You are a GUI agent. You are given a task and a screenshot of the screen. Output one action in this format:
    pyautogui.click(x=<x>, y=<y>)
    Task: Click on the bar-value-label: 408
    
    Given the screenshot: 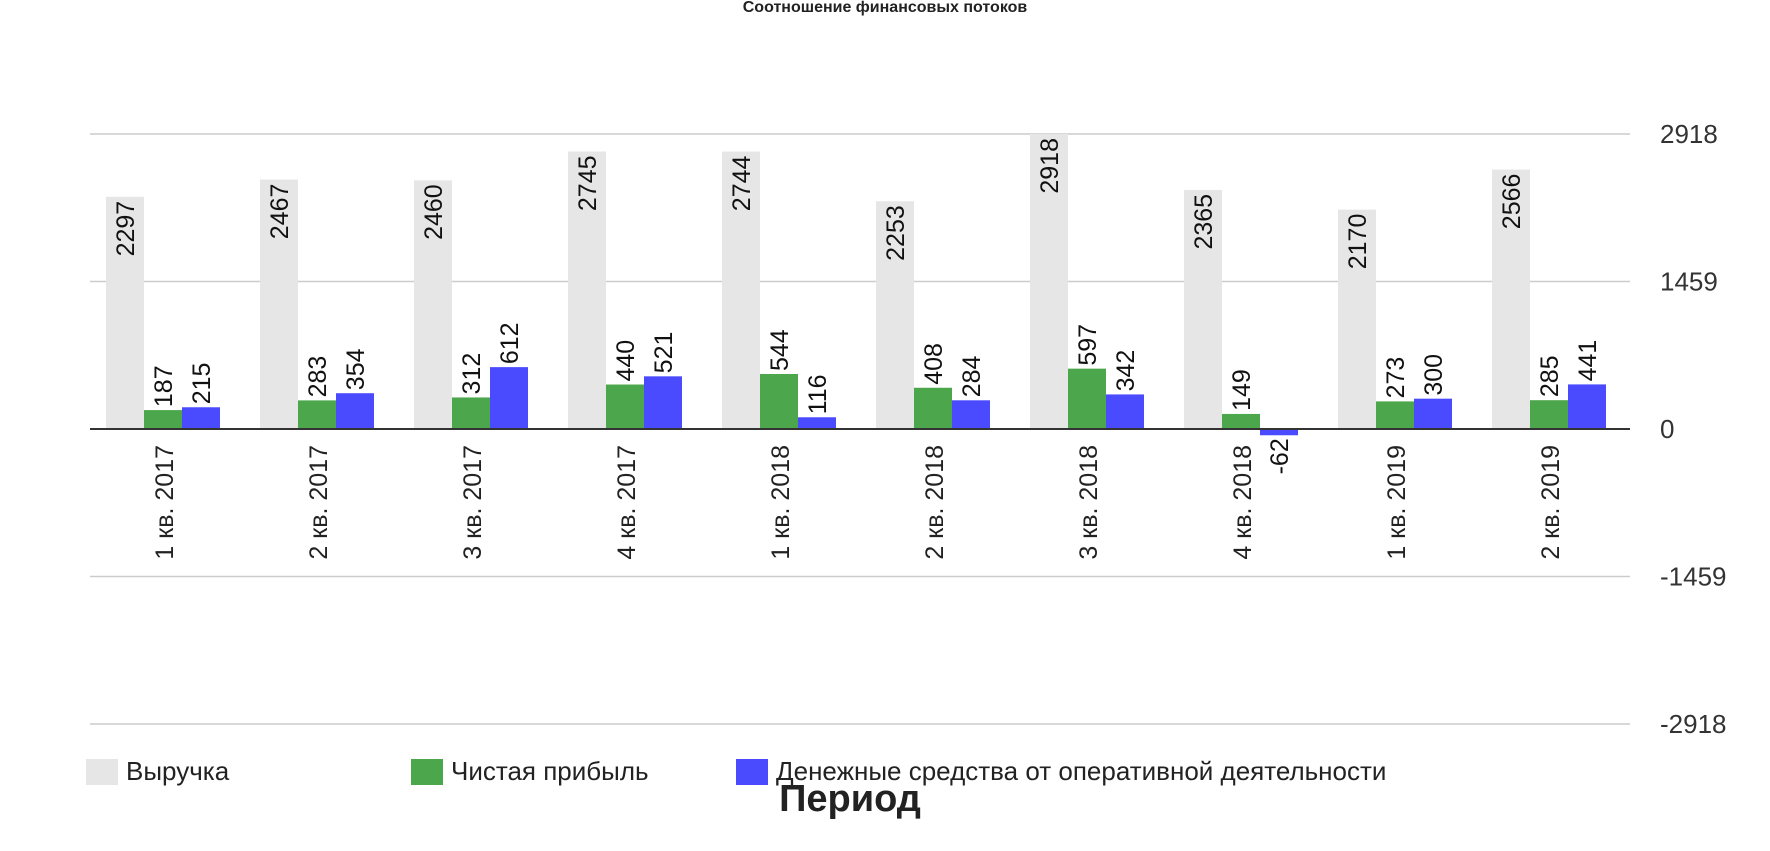 What is the action you would take?
    pyautogui.click(x=934, y=364)
    